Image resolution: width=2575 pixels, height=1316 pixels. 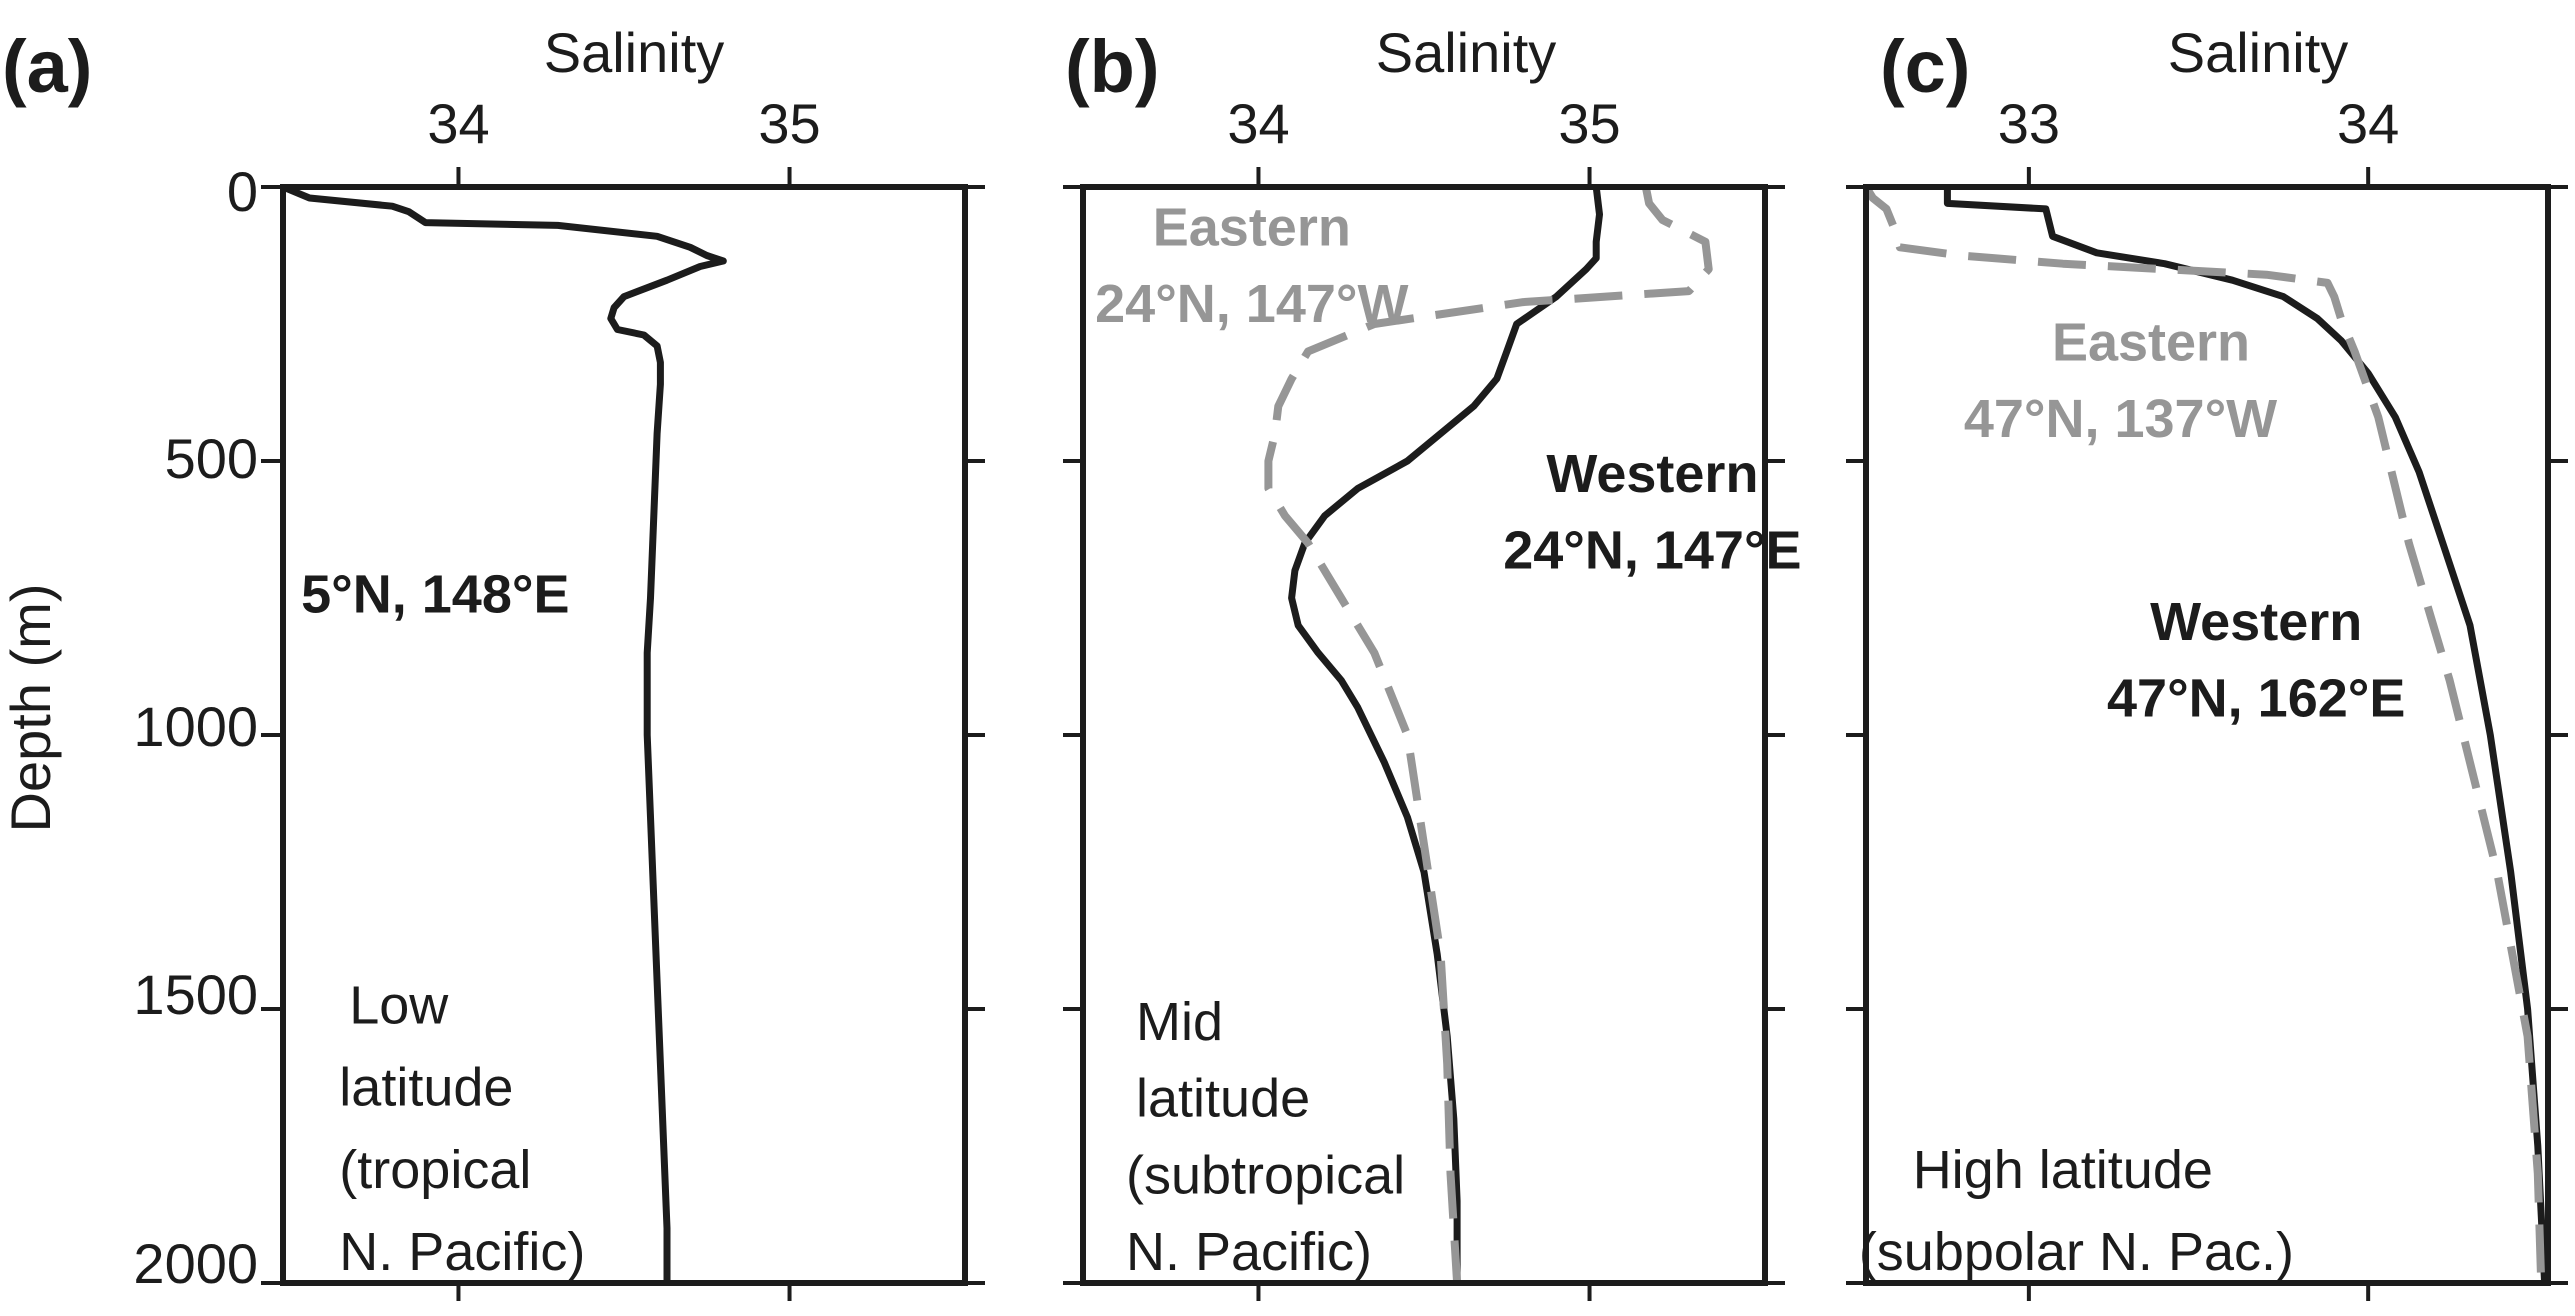 I want to click on y-tick-label: 1500, so click(x=195, y=994).